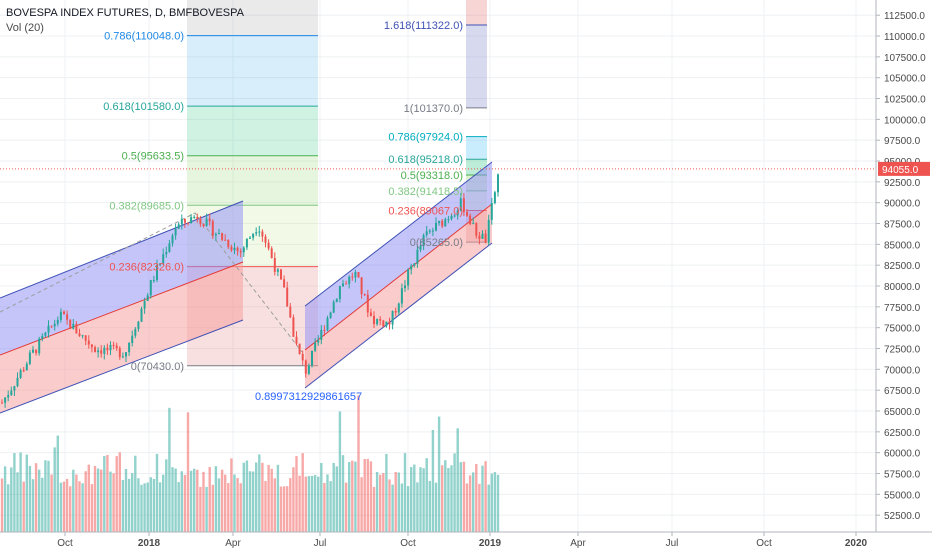  What do you see at coordinates (436, 243) in the screenshot?
I see `fib2-level-label: 0(85265.0)` at bounding box center [436, 243].